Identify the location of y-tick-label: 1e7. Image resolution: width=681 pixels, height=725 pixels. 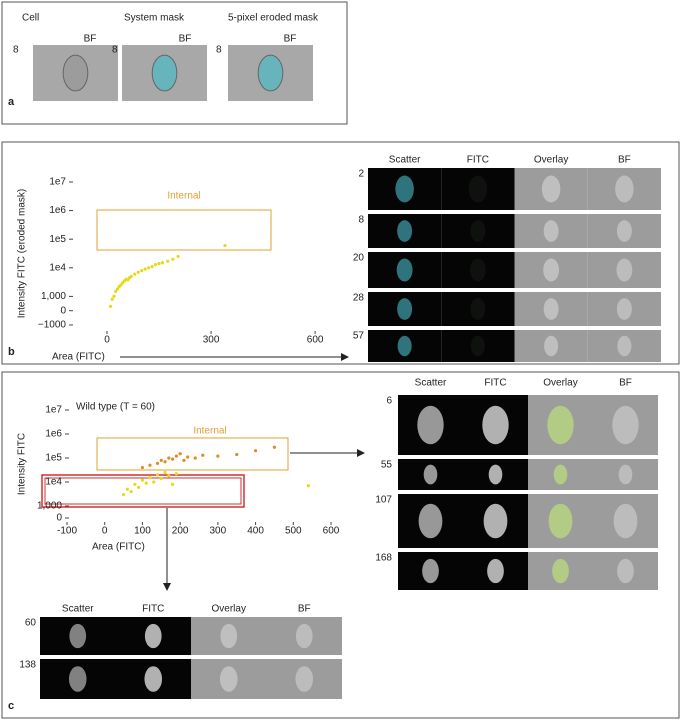
(53, 410).